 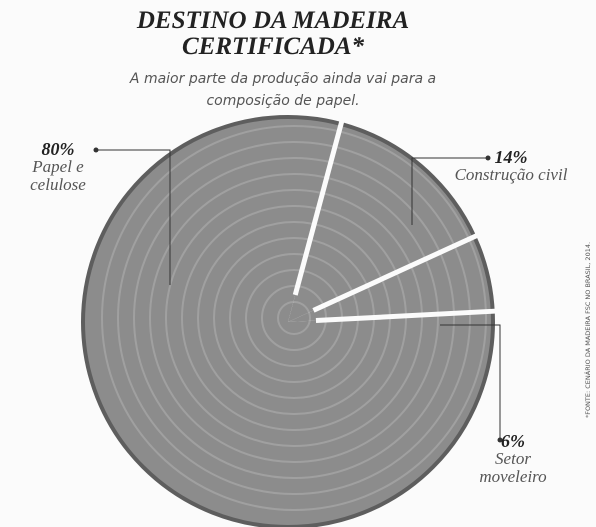 I want to click on category-label: Construção civil, so click(x=511, y=174).